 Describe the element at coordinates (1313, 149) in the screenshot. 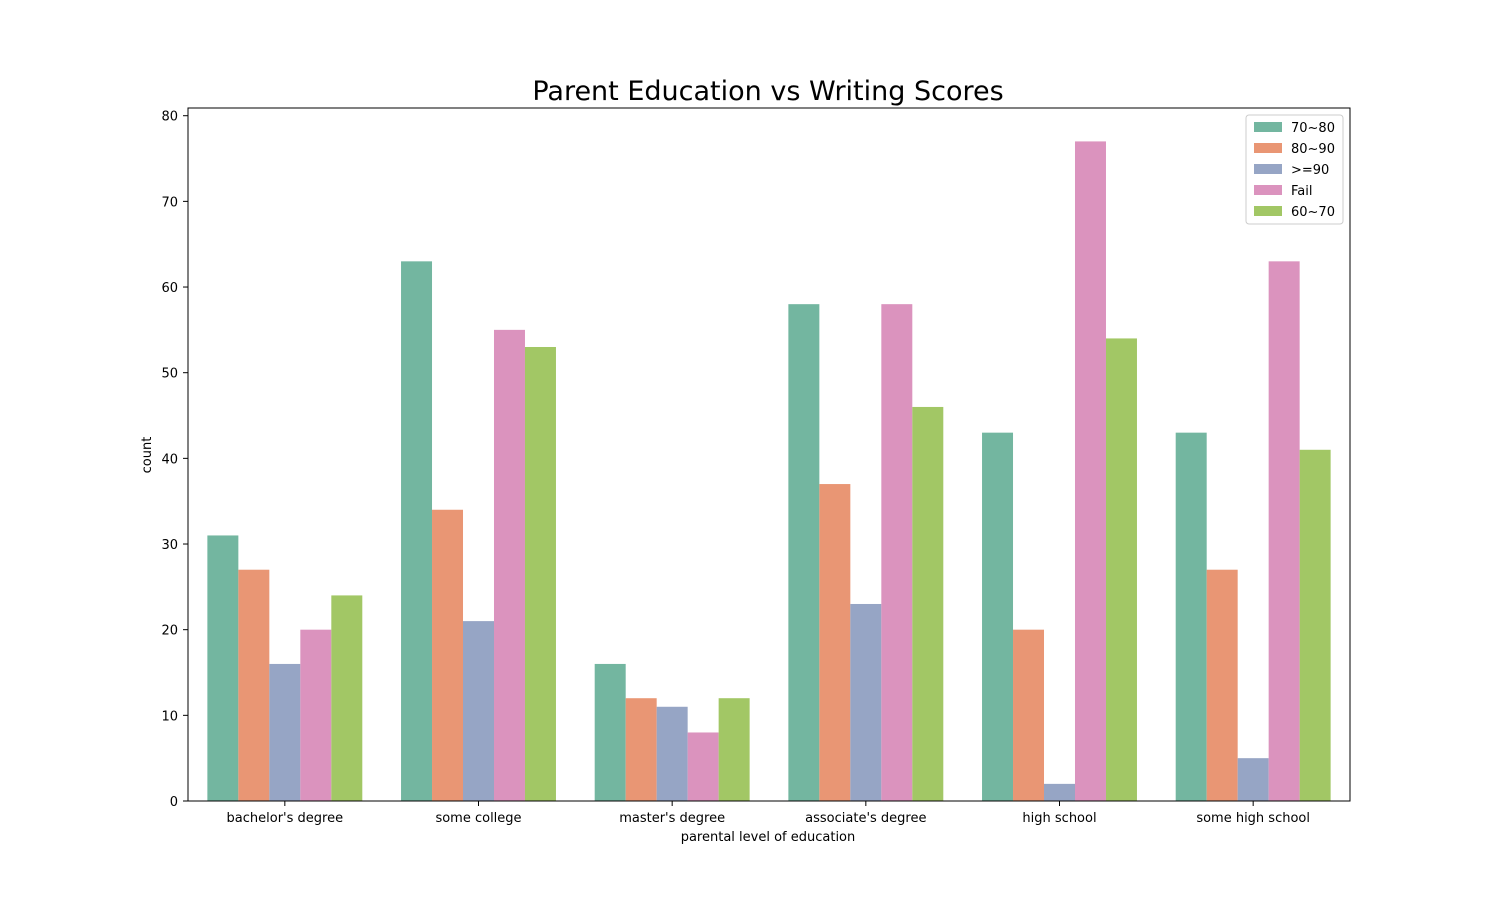

I see `legend-label-80~90: 80~90` at that location.